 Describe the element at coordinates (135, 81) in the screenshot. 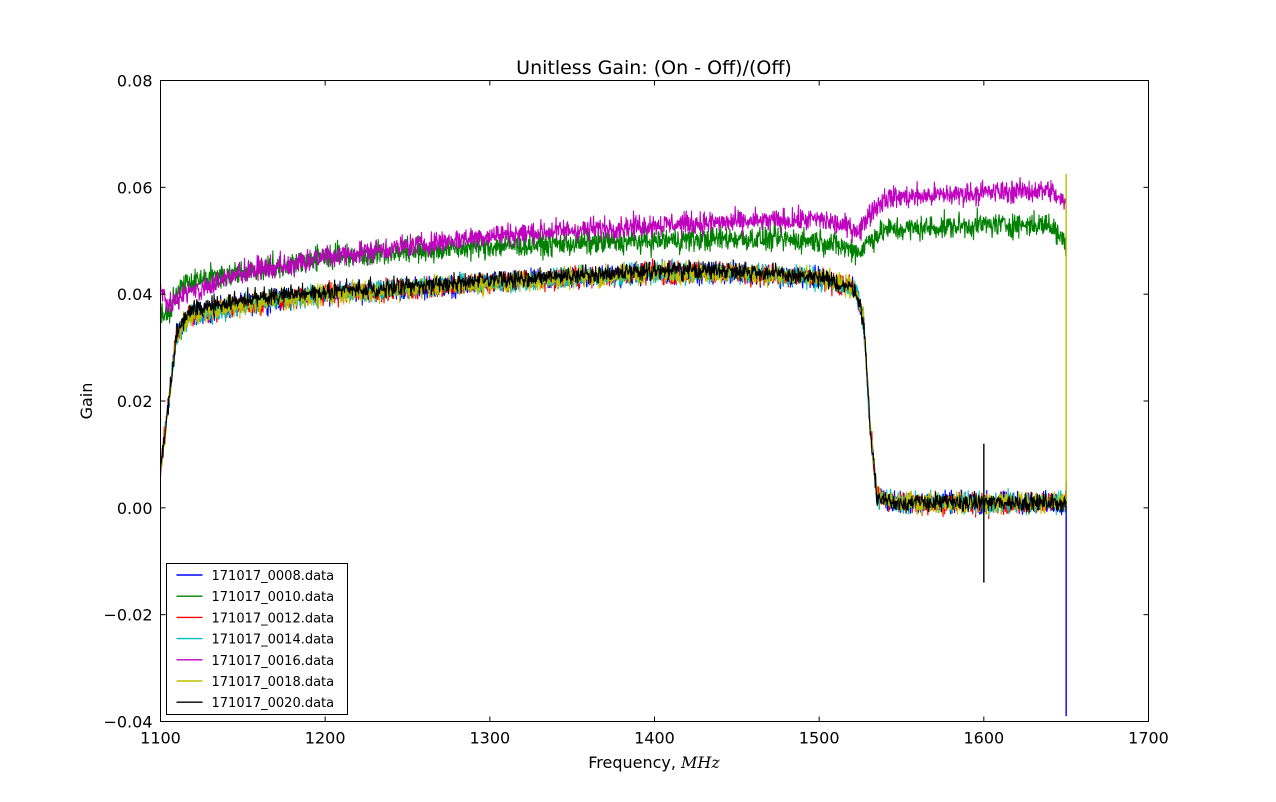

I see `y-tick-label: 0.08` at that location.